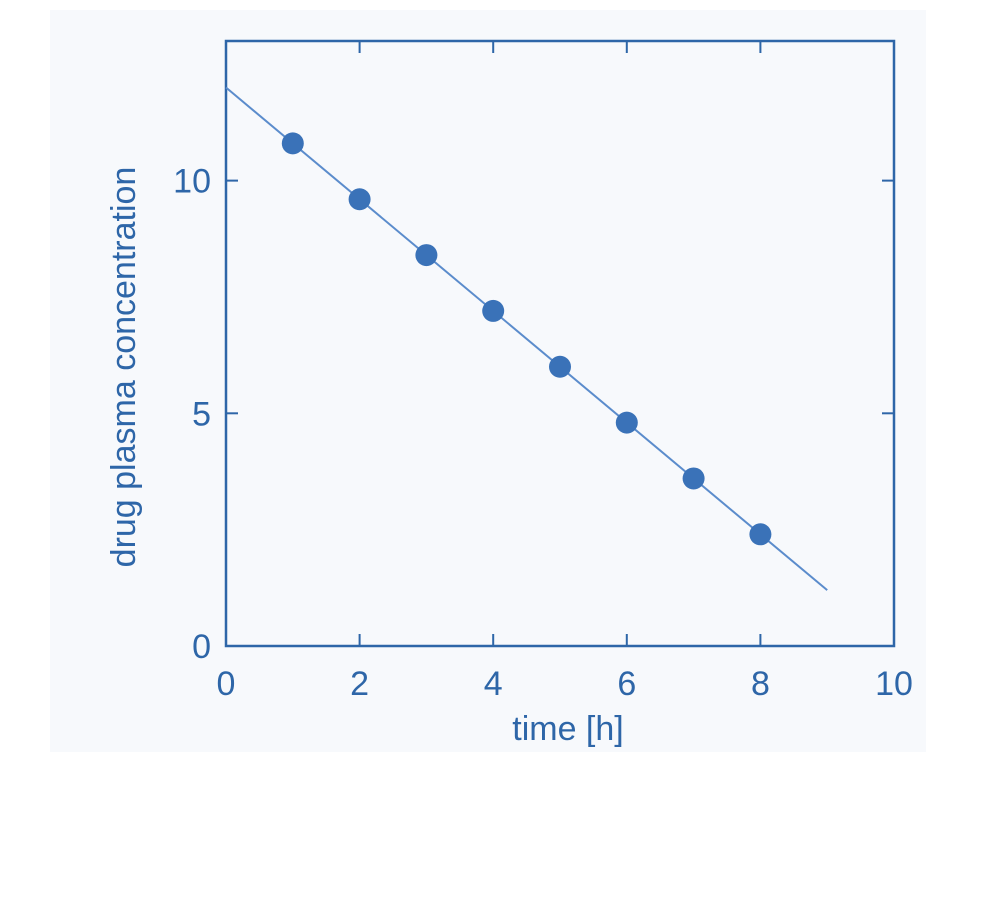 Image resolution: width=997 pixels, height=904 pixels. I want to click on x-tick-label: 8, so click(760, 684).